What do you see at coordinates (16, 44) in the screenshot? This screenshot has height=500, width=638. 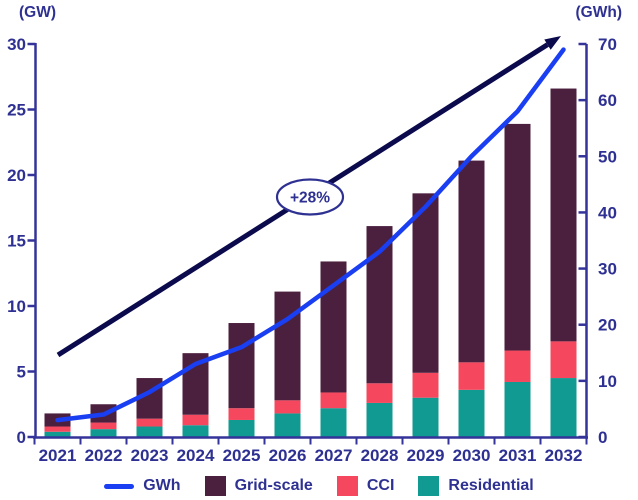 I see `left-axis-tick-label: 30` at bounding box center [16, 44].